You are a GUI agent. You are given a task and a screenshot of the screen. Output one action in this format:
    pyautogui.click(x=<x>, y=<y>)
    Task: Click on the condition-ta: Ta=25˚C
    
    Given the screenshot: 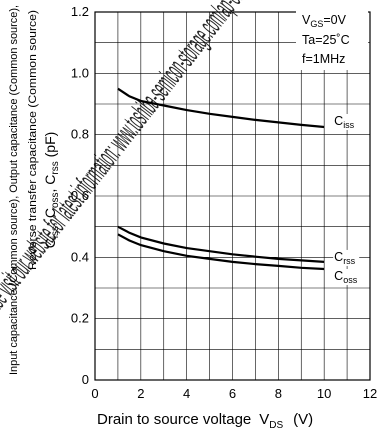 What is the action you would take?
    pyautogui.click(x=326, y=40)
    